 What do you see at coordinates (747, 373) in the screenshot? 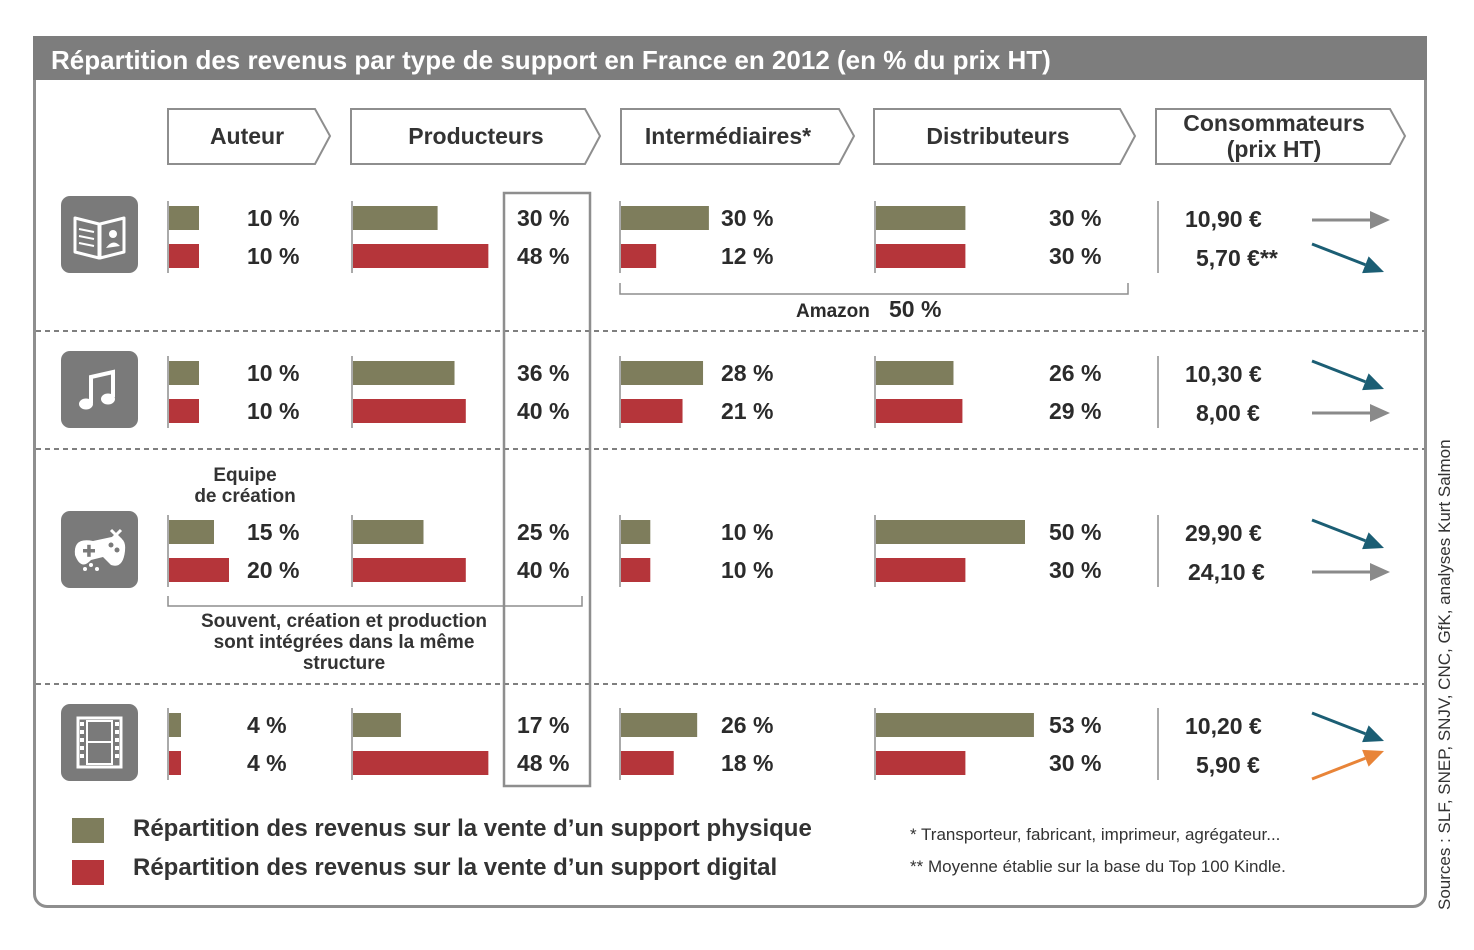
I see `value-label-physical-intermediaires: 28 %` at bounding box center [747, 373].